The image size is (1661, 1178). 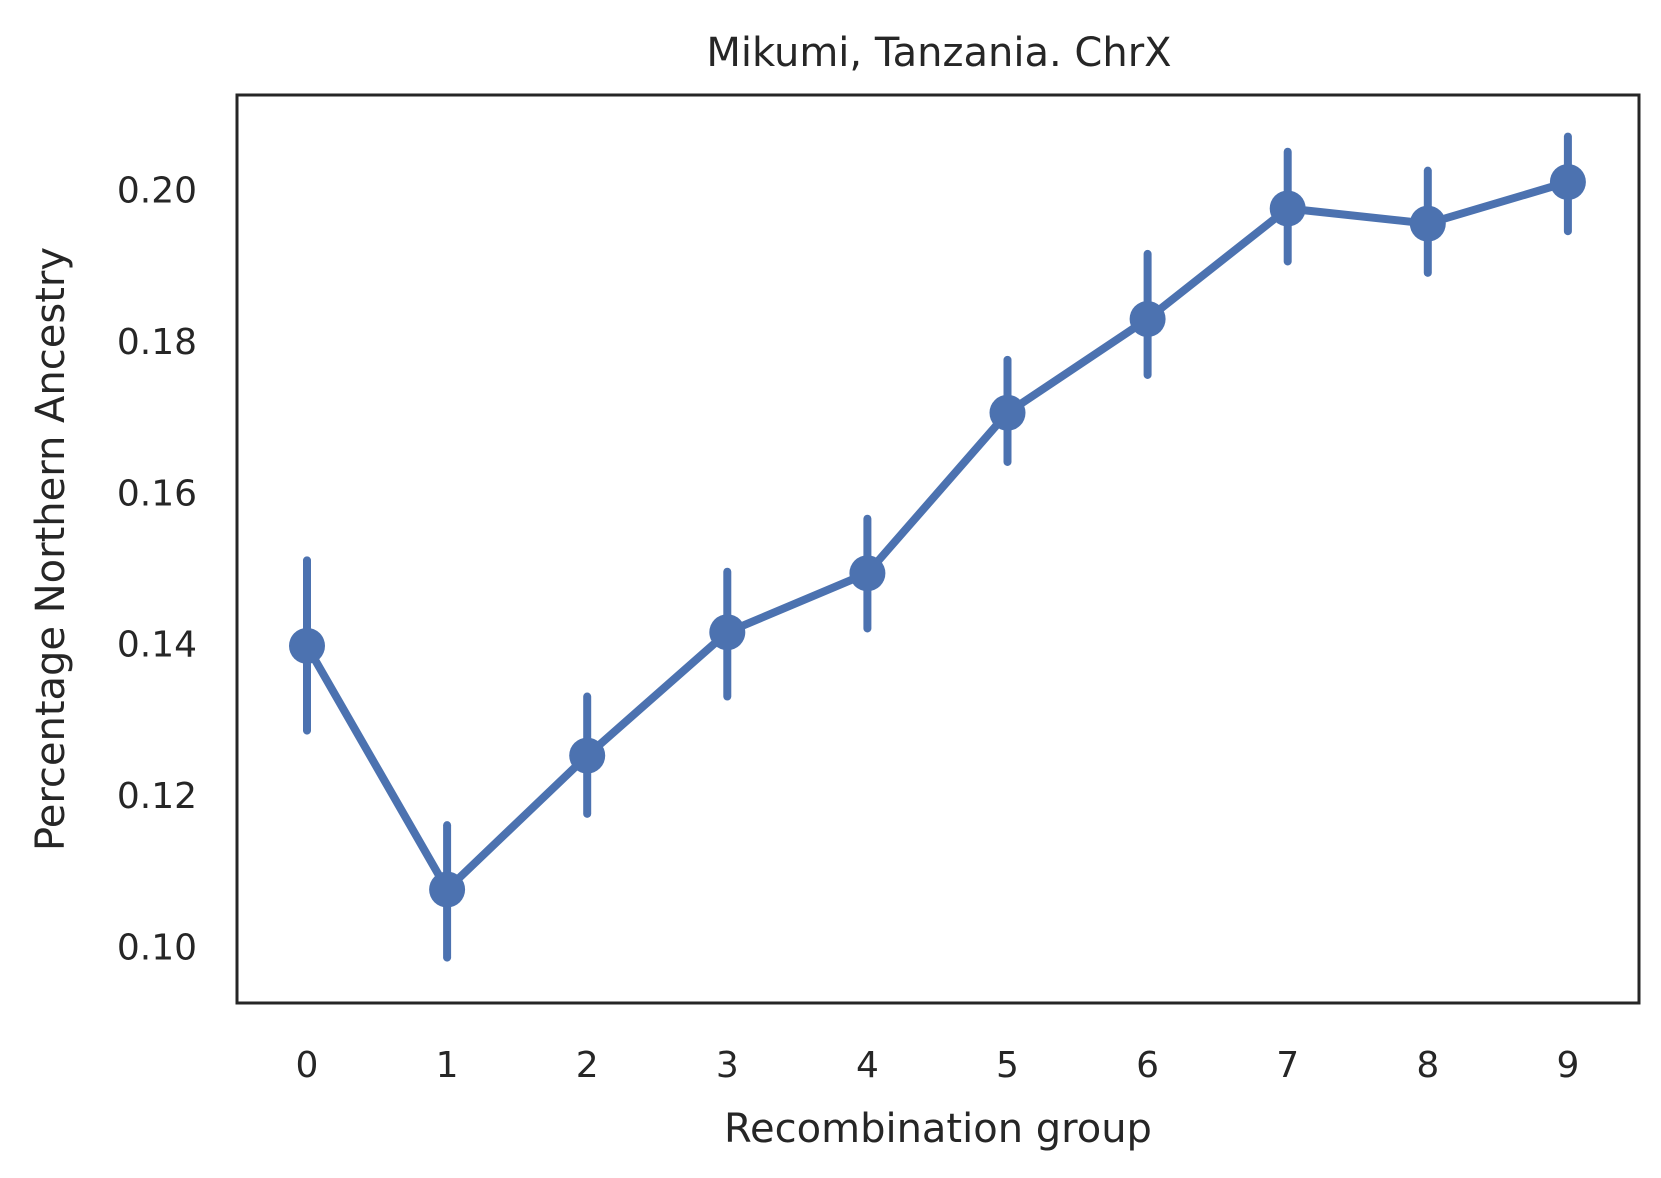 I want to click on x-tick-label: 6, so click(x=1147, y=1065).